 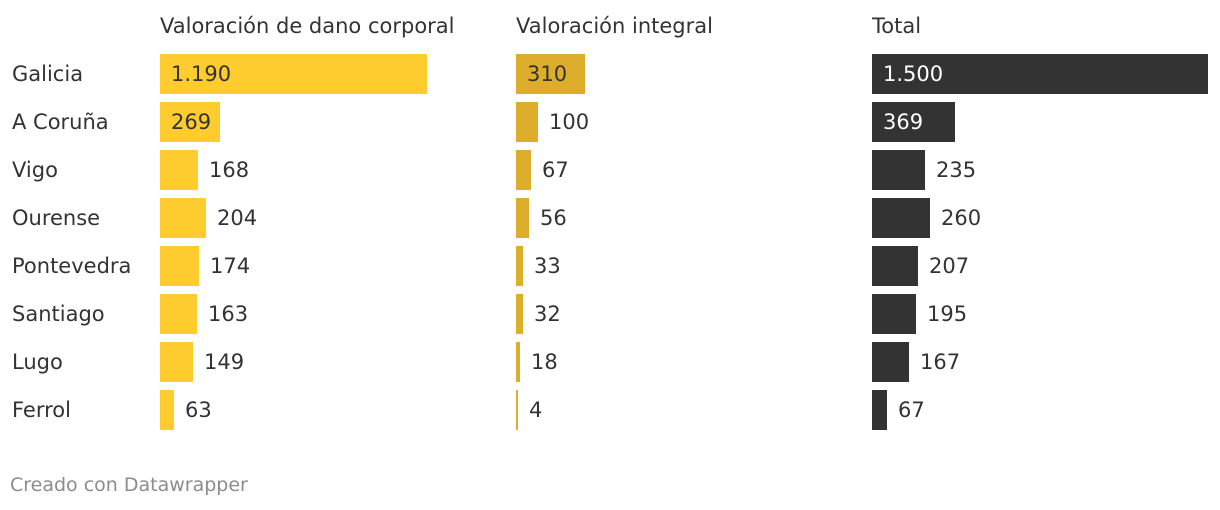 I want to click on data-label: 235, so click(x=956, y=170).